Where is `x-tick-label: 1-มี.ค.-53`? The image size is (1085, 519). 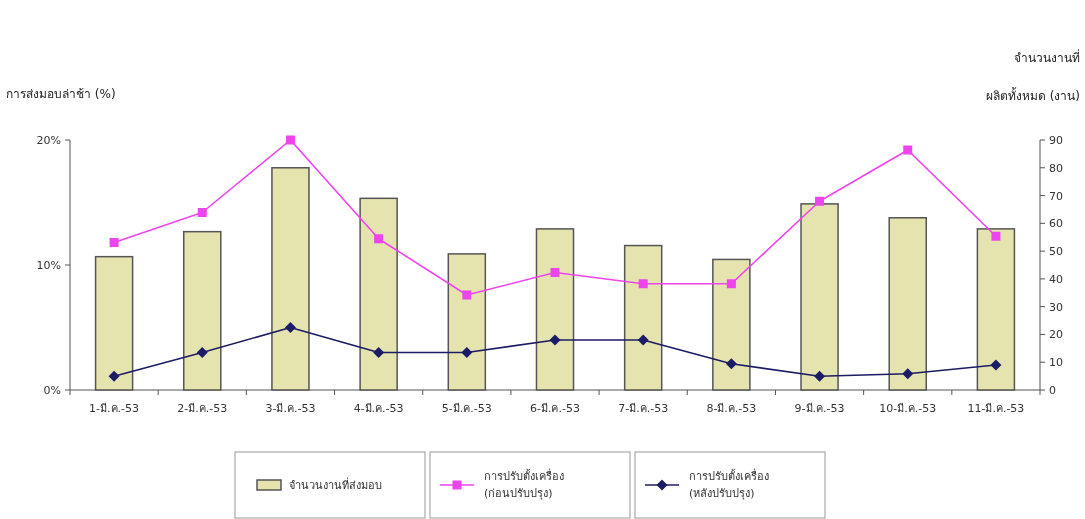
x-tick-label: 1-มี.ค.-53 is located at coordinates (114, 408).